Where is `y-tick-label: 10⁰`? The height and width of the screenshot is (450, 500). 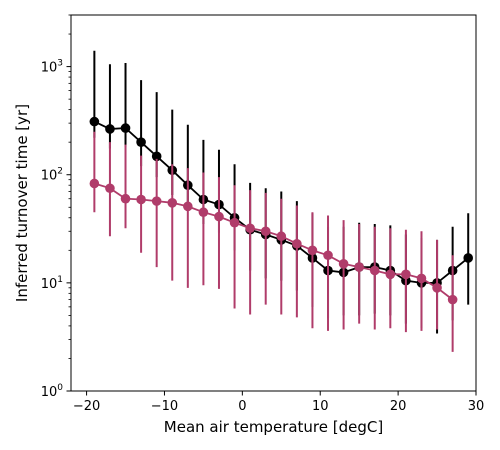 y-tick-label: 10⁰ is located at coordinates (52, 391).